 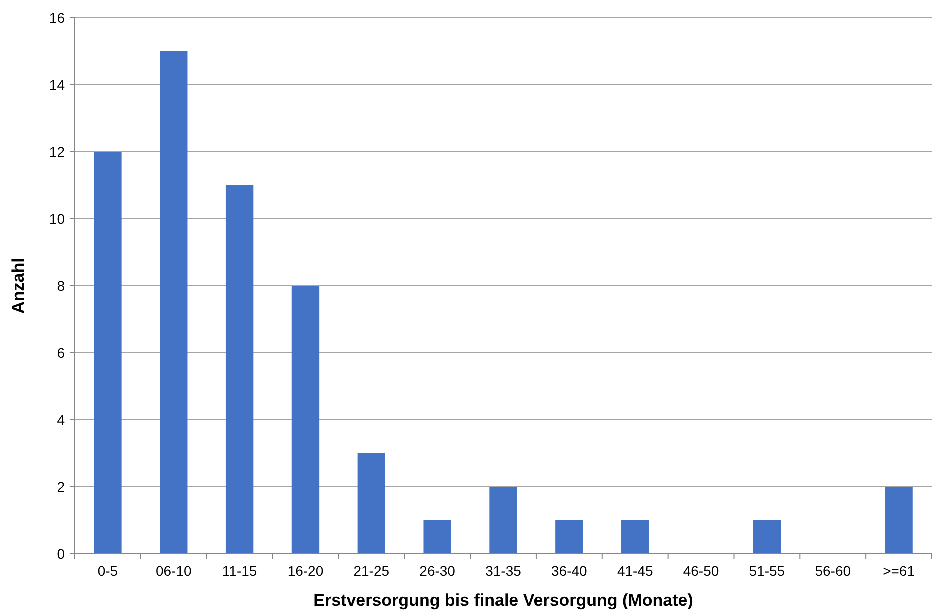 What do you see at coordinates (504, 571) in the screenshot?
I see `x-tick-label: 31-35` at bounding box center [504, 571].